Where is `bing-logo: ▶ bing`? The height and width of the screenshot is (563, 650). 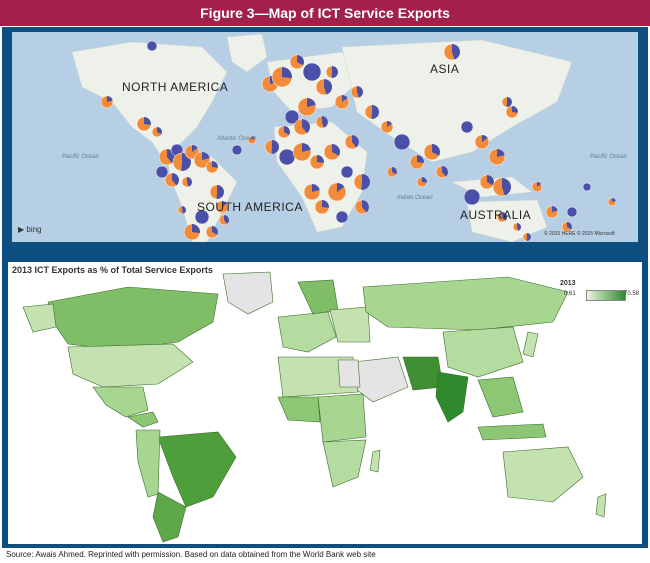 bing-logo: ▶ bing is located at coordinates (30, 229).